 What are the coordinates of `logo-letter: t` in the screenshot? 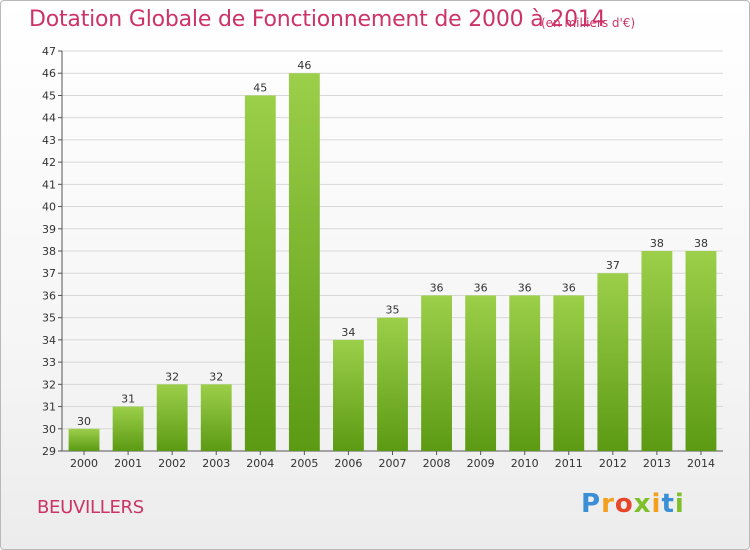 It's located at (668, 504).